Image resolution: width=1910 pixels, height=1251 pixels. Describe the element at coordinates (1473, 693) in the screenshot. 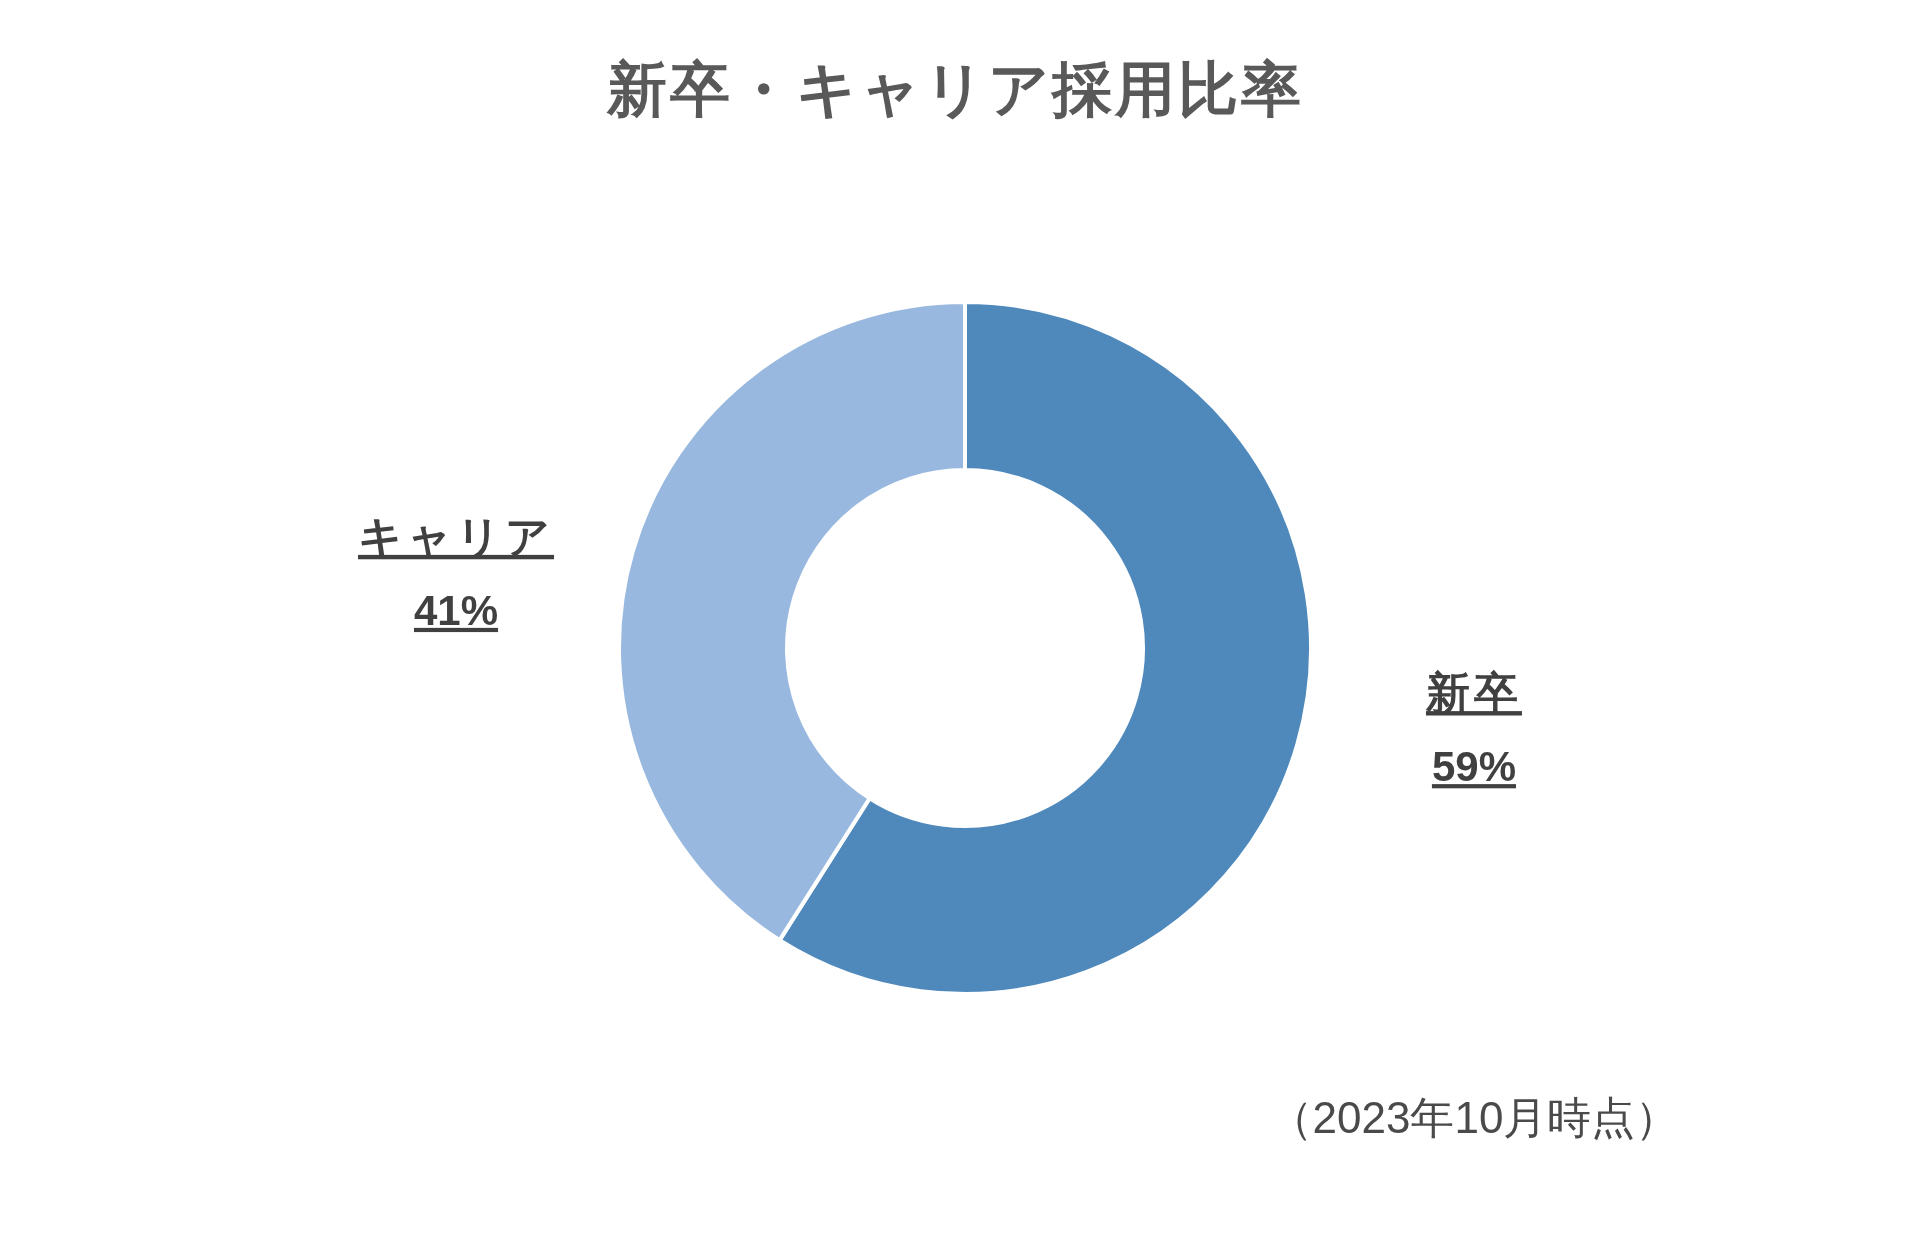

I see `slice-label: 新卒` at that location.